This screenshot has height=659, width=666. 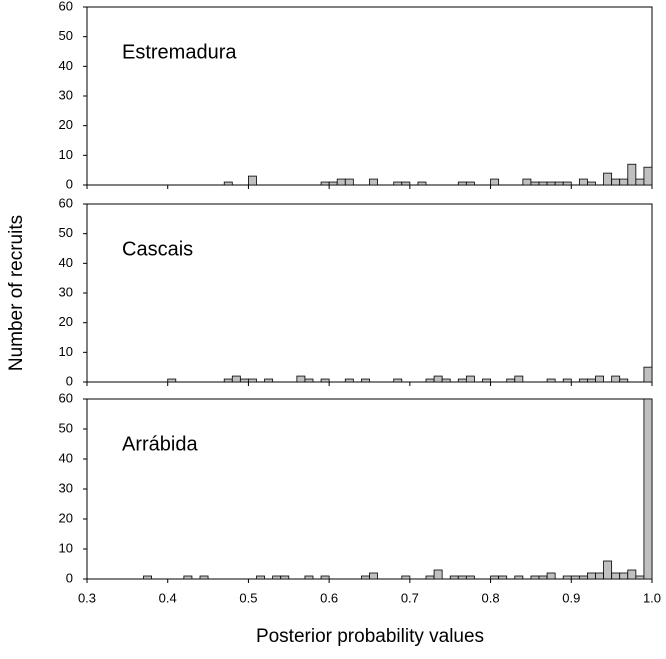 I want to click on panel-title: Estremadura, so click(x=179, y=52).